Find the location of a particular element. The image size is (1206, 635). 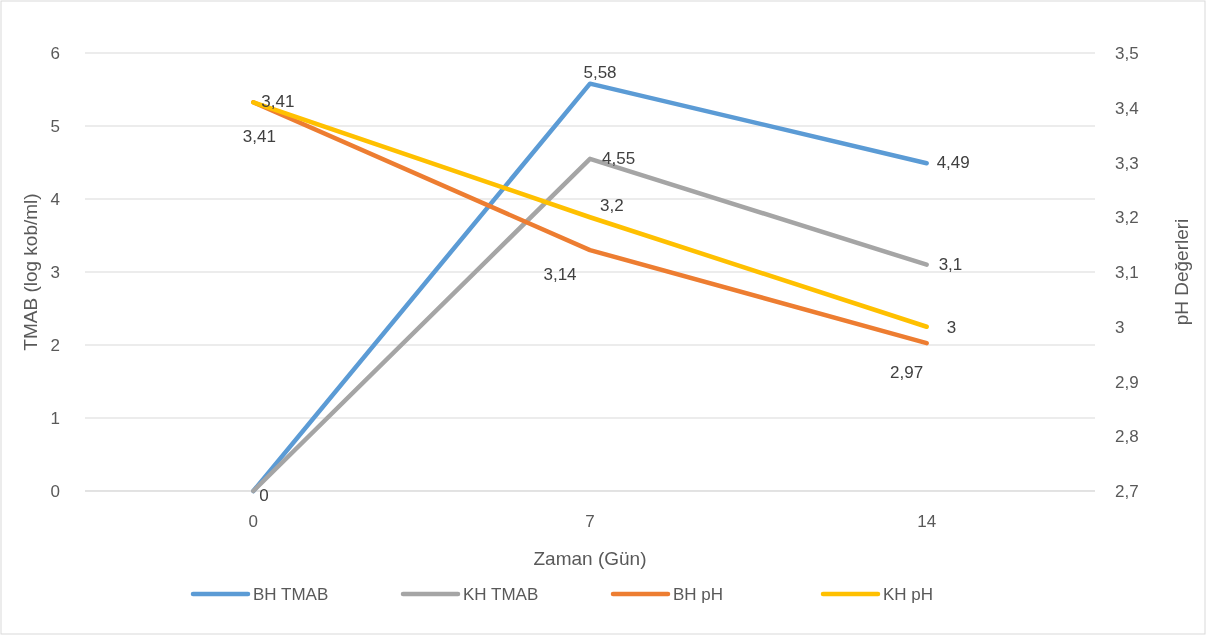

x-axis-title: Zaman (Gün) is located at coordinates (590, 558).